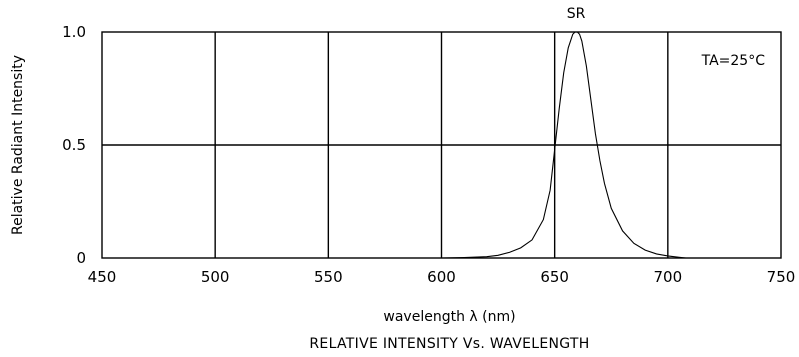 The image size is (799, 357). Describe the element at coordinates (81, 258) in the screenshot. I see `y-tick-label: 0` at that location.